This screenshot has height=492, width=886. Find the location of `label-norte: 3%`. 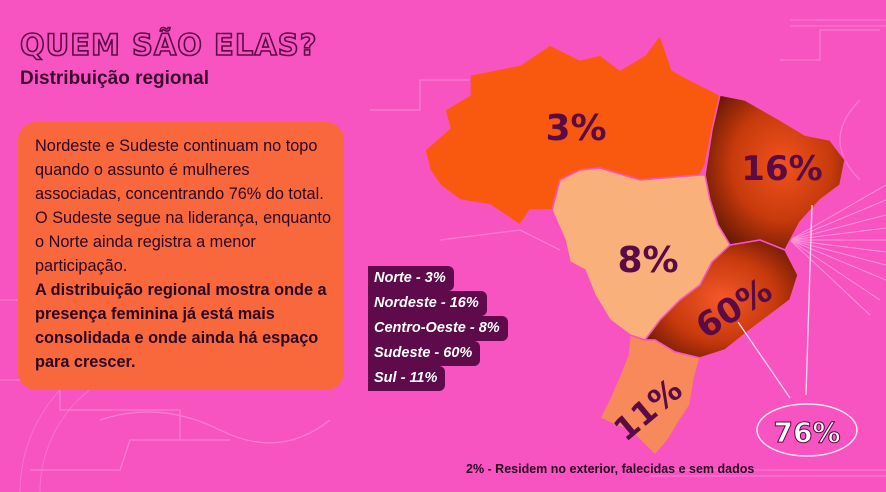

label-norte: 3% is located at coordinates (575, 128).